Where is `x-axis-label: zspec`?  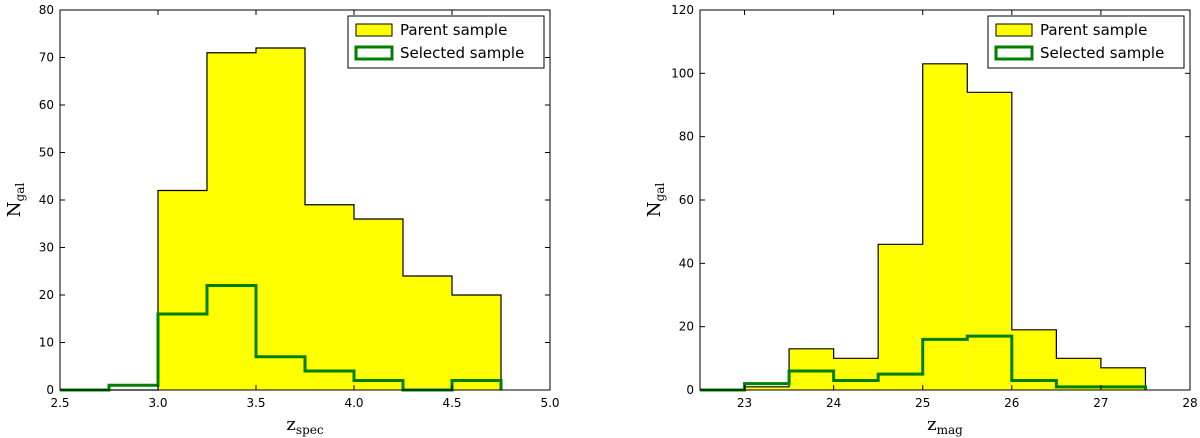 x-axis-label: zspec is located at coordinates (304, 425).